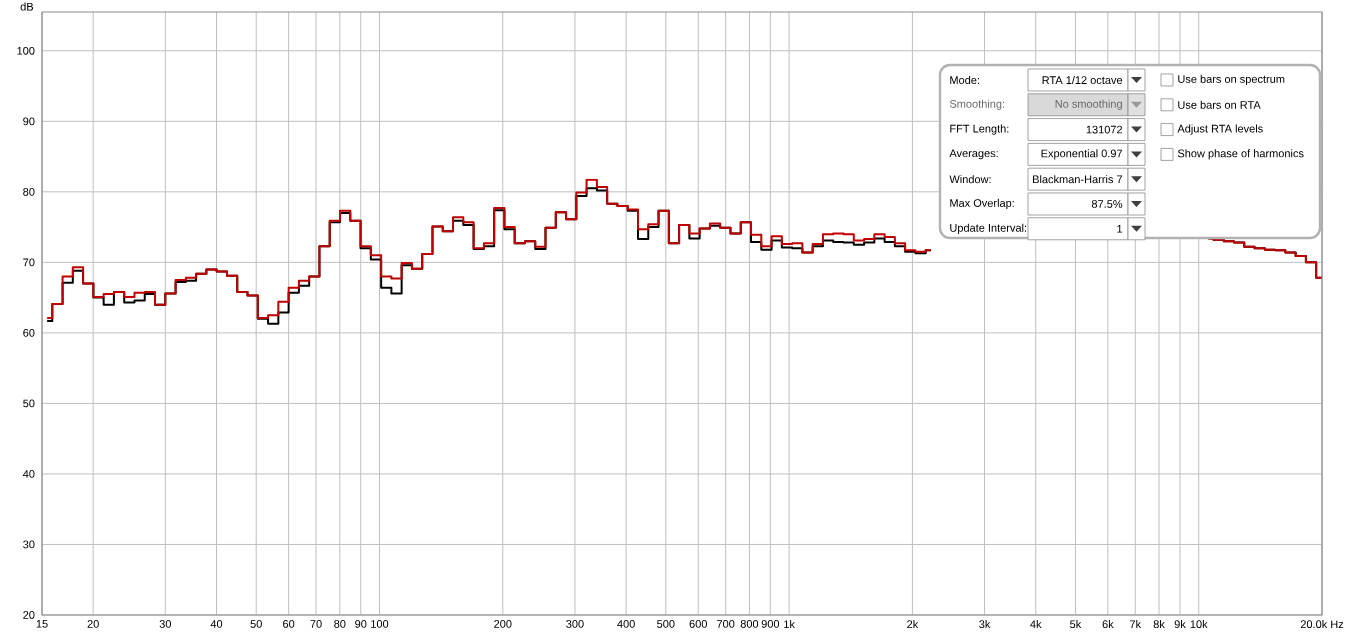 This screenshot has width=1345, height=636. Describe the element at coordinates (973, 154) in the screenshot. I see `annotation: Averages:` at that location.